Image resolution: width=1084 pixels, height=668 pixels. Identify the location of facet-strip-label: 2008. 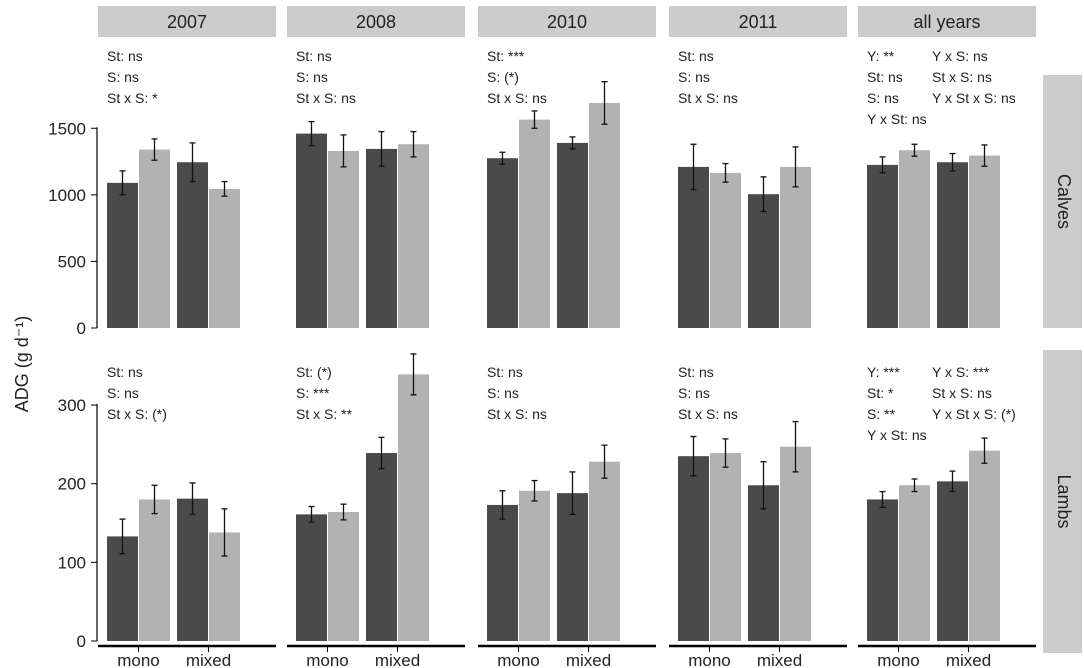
(376, 22).